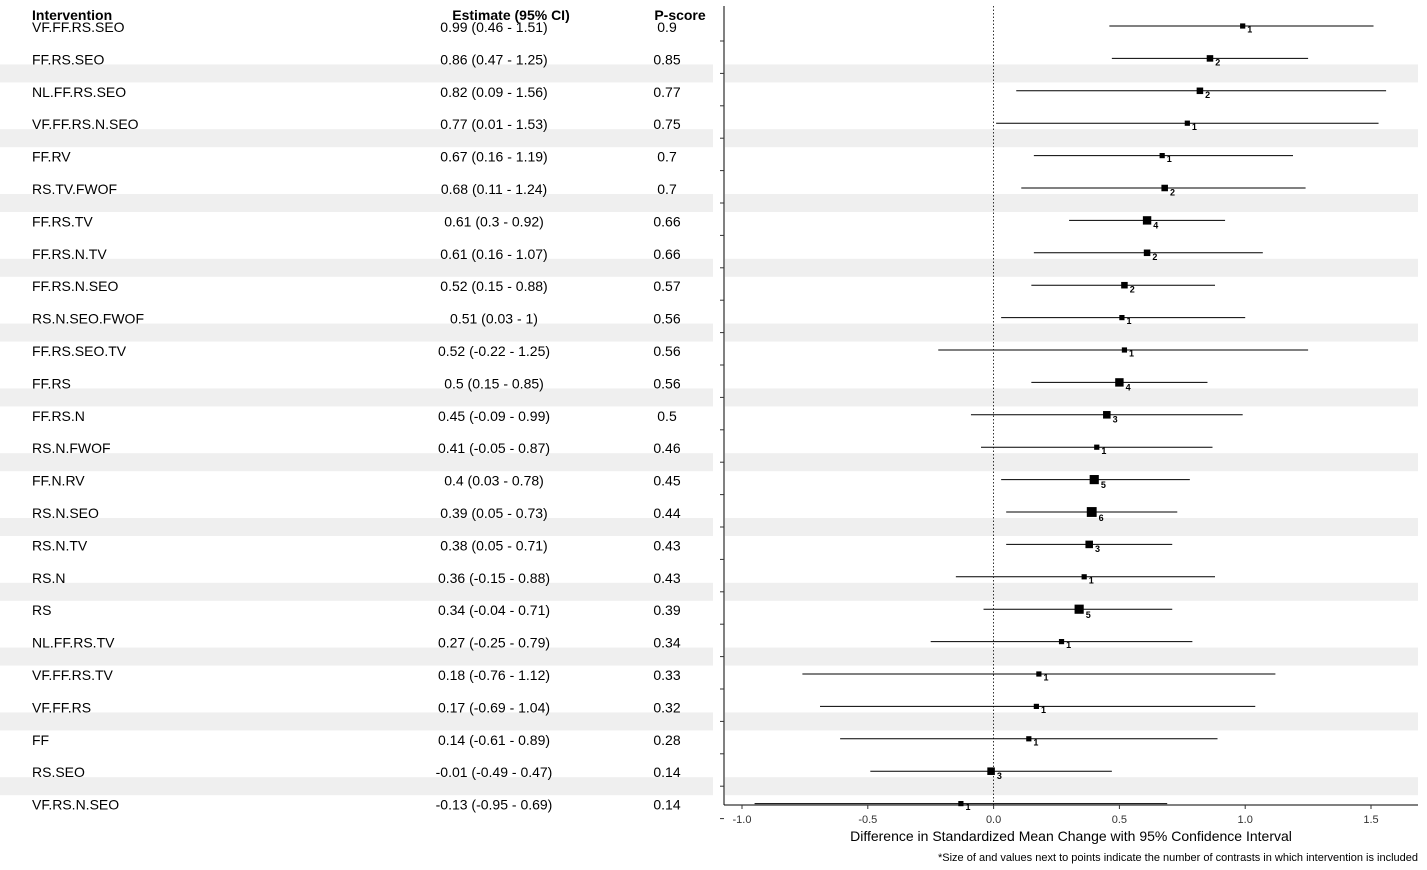  Describe the element at coordinates (493, 513) in the screenshot. I see `estimate-ci-label: 0.39 (0.05 - 0.73)` at that location.